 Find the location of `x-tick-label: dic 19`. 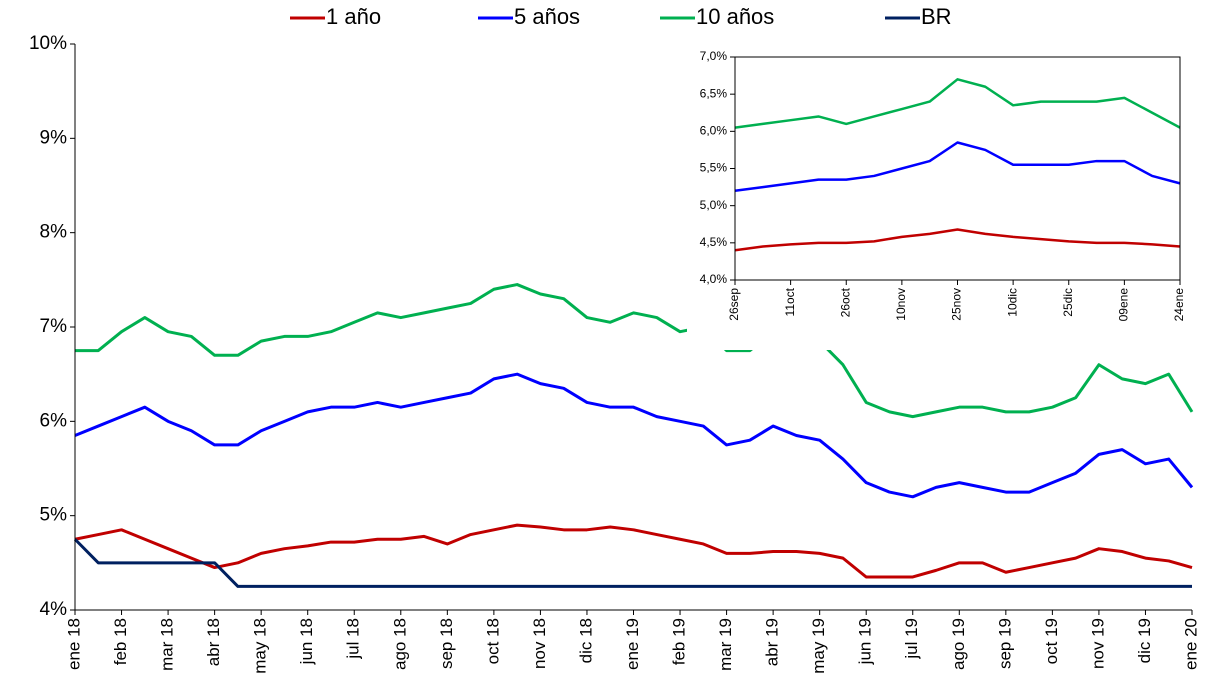

x-tick-label: dic 19 is located at coordinates (1144, 640).